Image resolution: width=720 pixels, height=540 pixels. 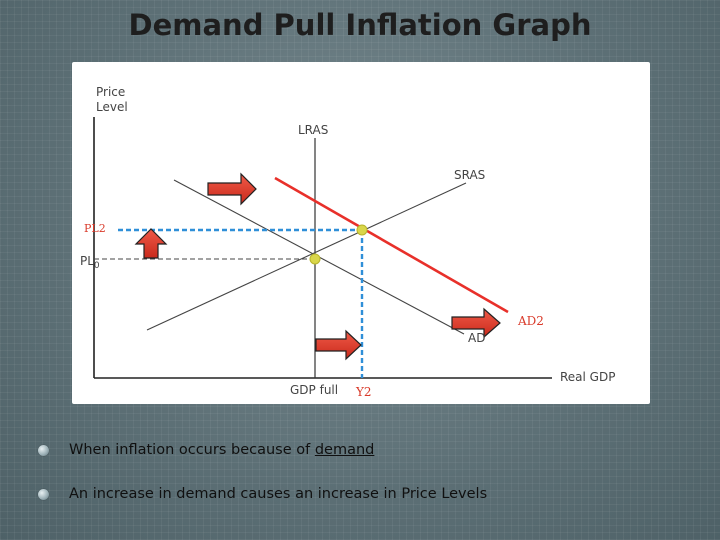 I want to click on equilibrium-point-new, so click(x=362, y=230).